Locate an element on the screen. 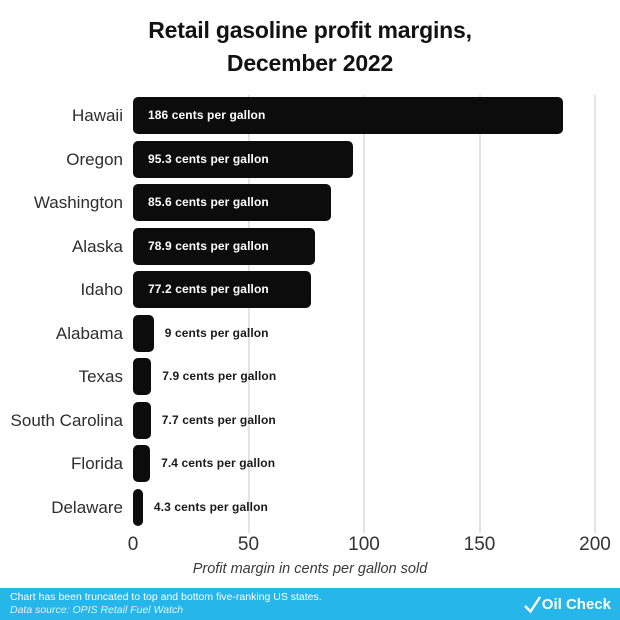 The height and width of the screenshot is (620, 620). x-axis-tick-label: 100 is located at coordinates (364, 544).